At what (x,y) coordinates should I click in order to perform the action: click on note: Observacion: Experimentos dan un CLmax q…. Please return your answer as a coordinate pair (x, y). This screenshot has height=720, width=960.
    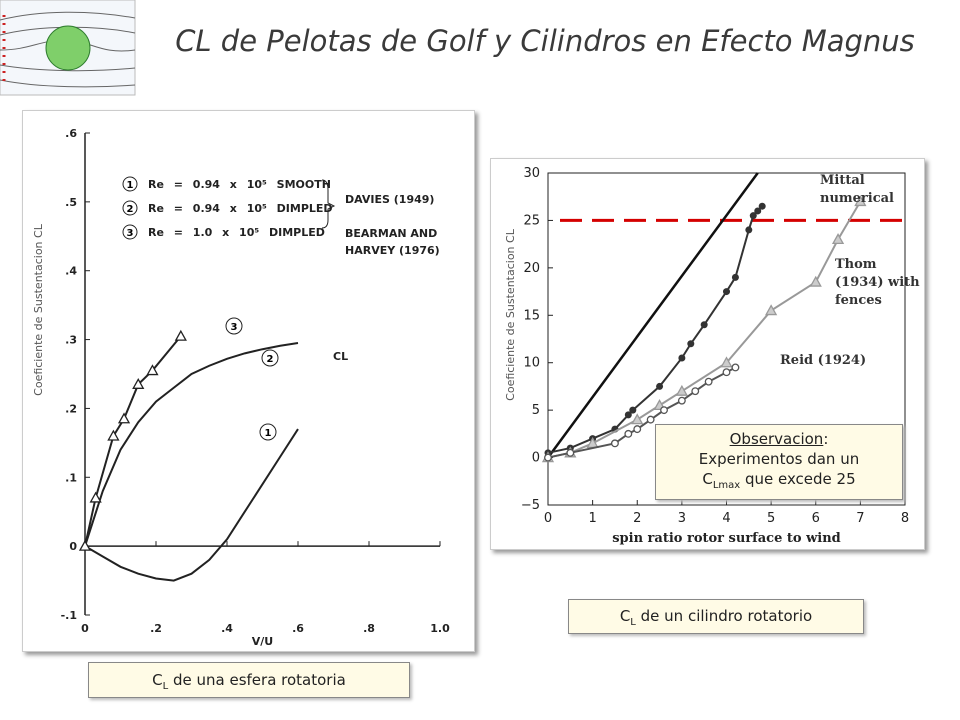
    Looking at the image, I should click on (779, 462).